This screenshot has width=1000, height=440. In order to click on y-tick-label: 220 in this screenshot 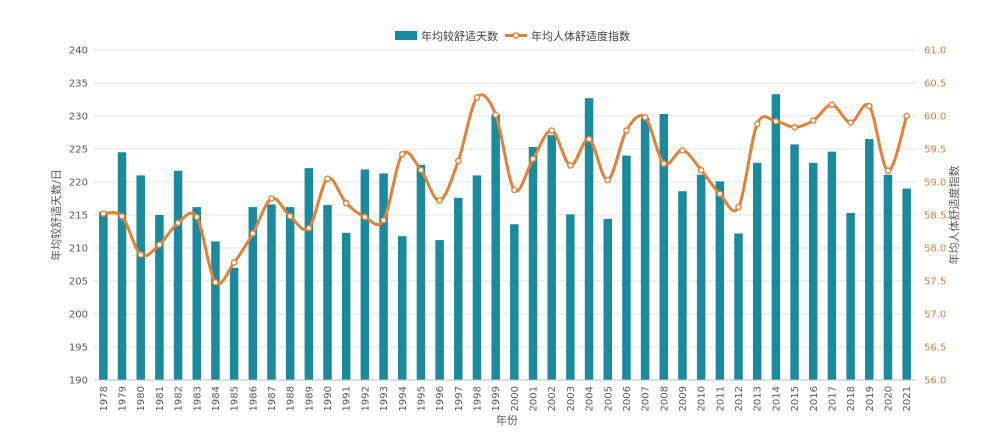, I will do `click(78, 183)`.